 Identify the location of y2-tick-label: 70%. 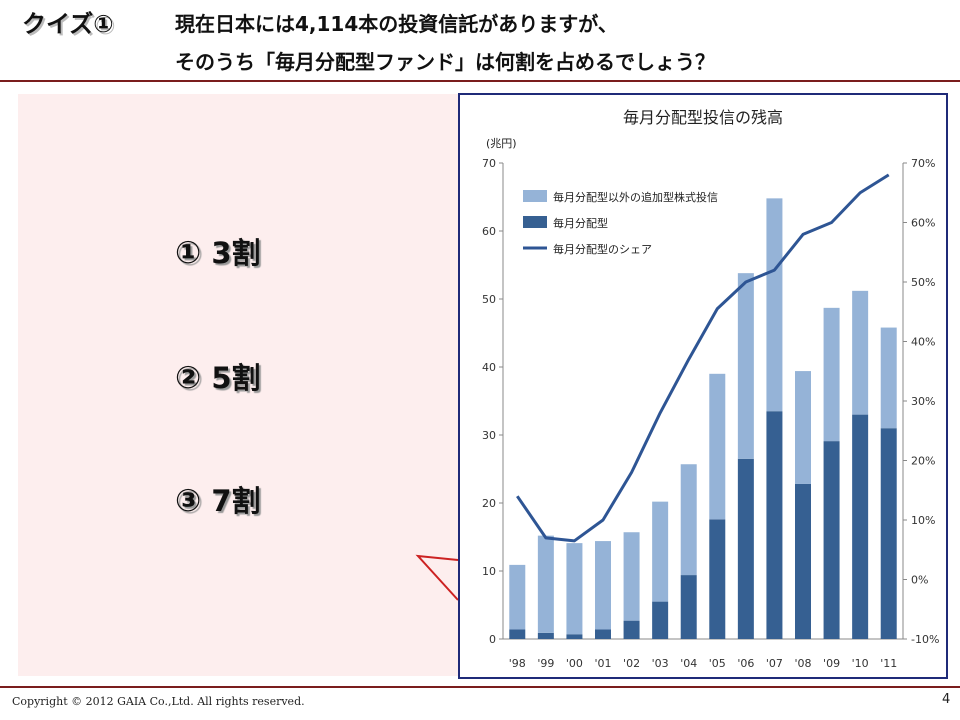
(923, 163).